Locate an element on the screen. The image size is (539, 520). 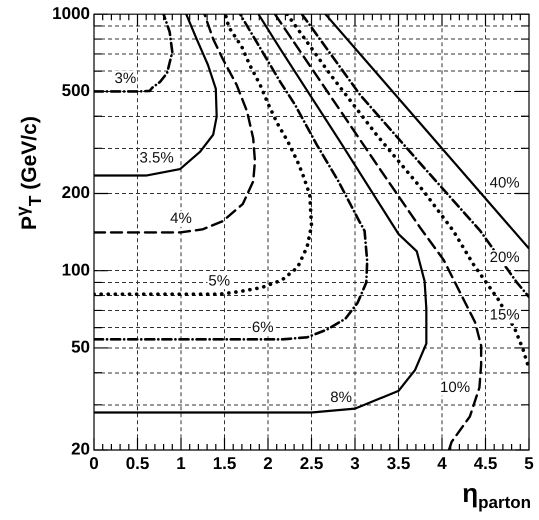
annotation: 15% is located at coordinates (505, 315).